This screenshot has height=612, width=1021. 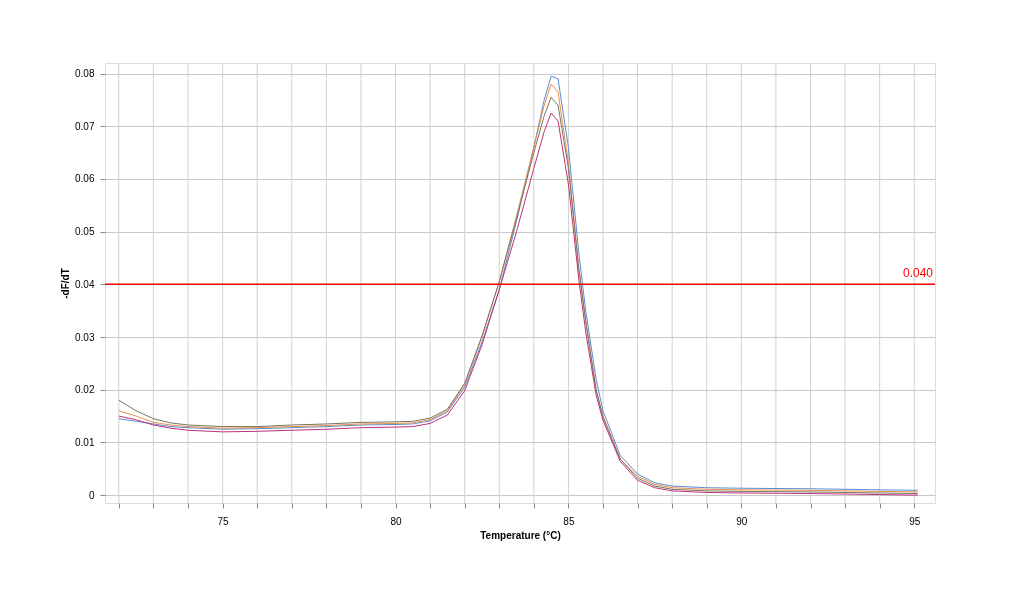 What do you see at coordinates (91, 495) in the screenshot?
I see `y-tick-label: 0` at bounding box center [91, 495].